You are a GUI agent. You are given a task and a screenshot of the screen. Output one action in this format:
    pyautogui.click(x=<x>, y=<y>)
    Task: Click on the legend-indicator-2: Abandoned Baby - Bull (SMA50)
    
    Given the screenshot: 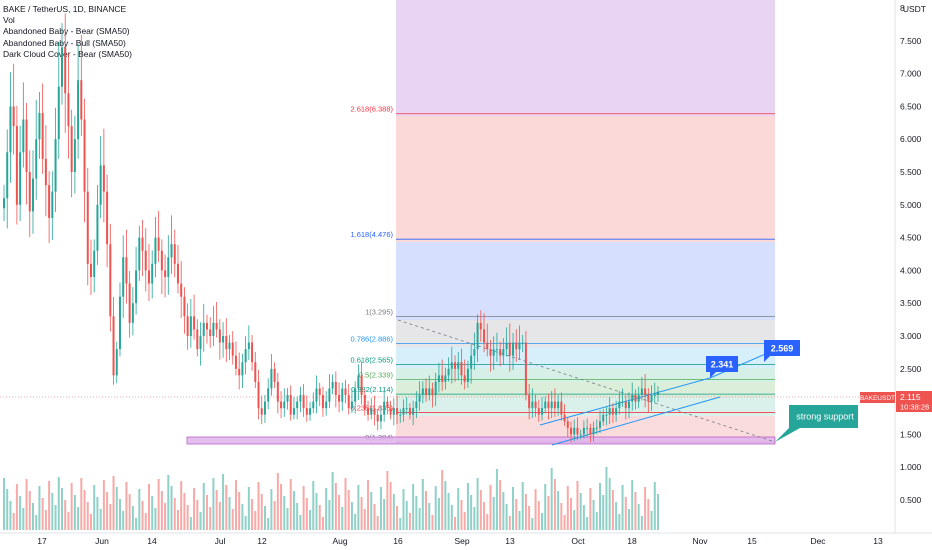 What is the action you would take?
    pyautogui.click(x=64, y=42)
    